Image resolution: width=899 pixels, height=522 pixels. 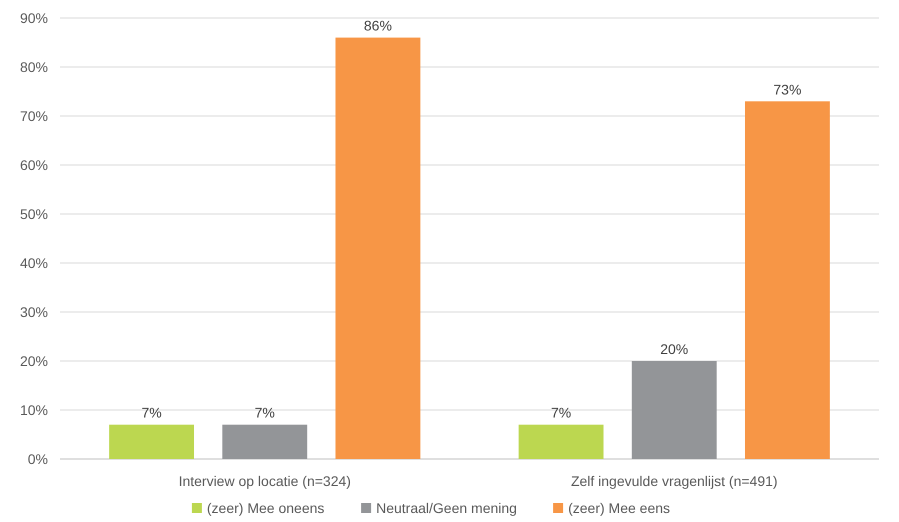 I want to click on x-tick-label: Zelf ingevulde vragenlijst (n=491), so click(x=674, y=481).